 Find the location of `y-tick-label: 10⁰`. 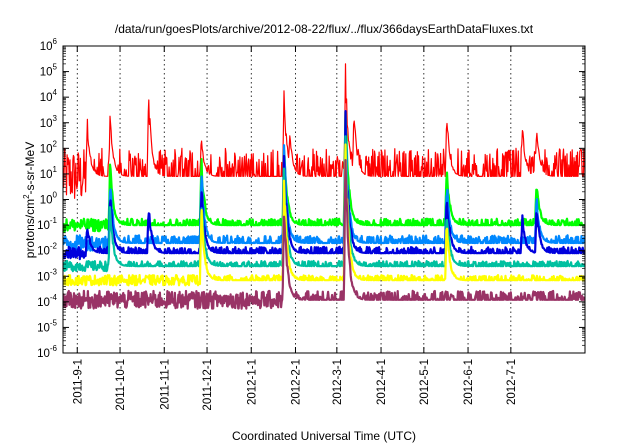

y-tick-label: 10⁰ is located at coordinates (49, 199).